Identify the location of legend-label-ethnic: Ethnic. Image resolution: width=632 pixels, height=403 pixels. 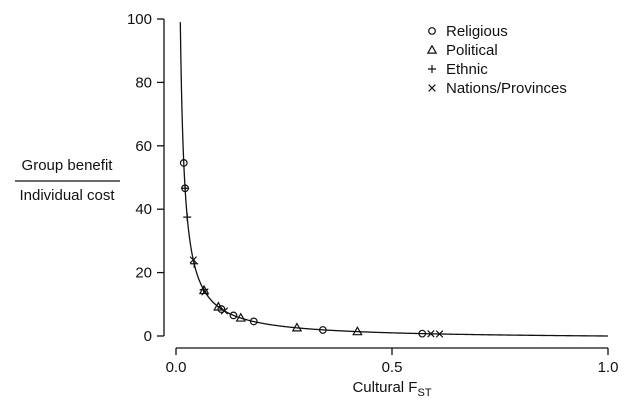
(467, 69).